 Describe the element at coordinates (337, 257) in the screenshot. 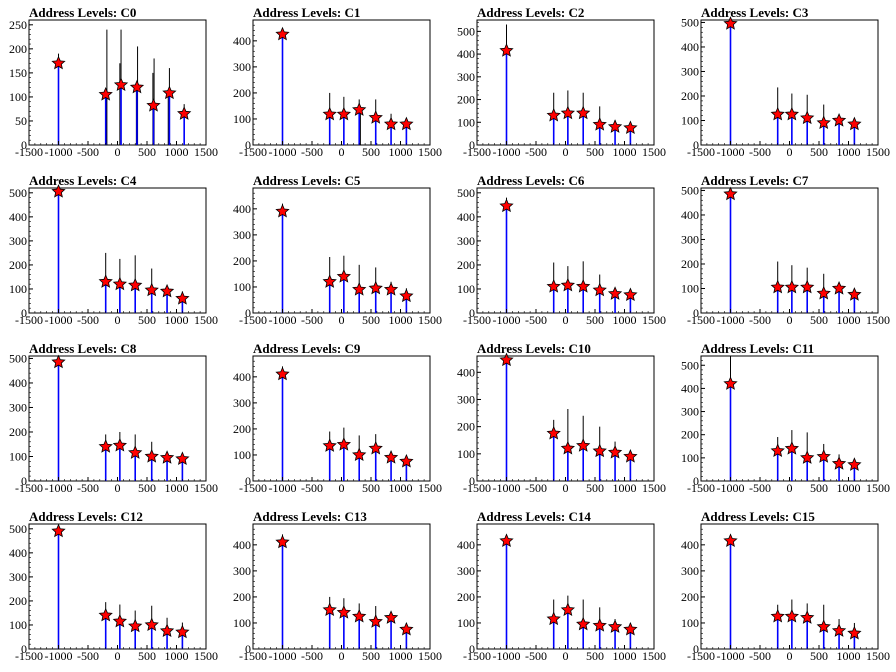

I see `chart-svg: 0 100 200 300 400 -1500 -1000 -500 0 500 1000 1500` at that location.